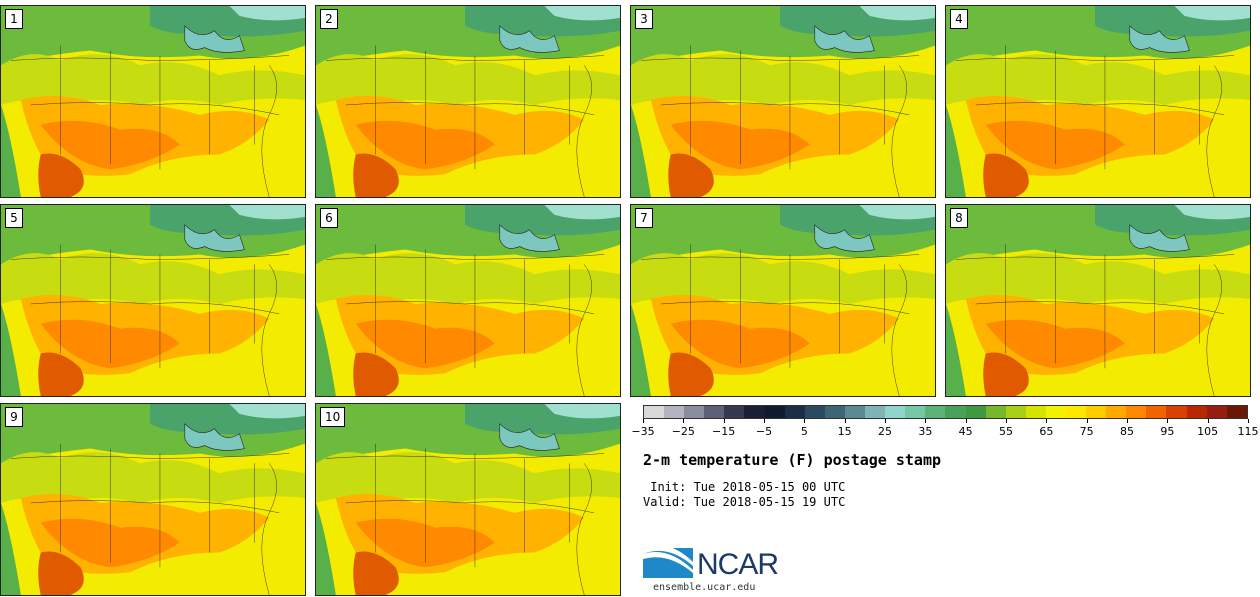 This screenshot has height=597, width=1260. What do you see at coordinates (1208, 431) in the screenshot?
I see `colorbar-tick-label: 105` at bounding box center [1208, 431].